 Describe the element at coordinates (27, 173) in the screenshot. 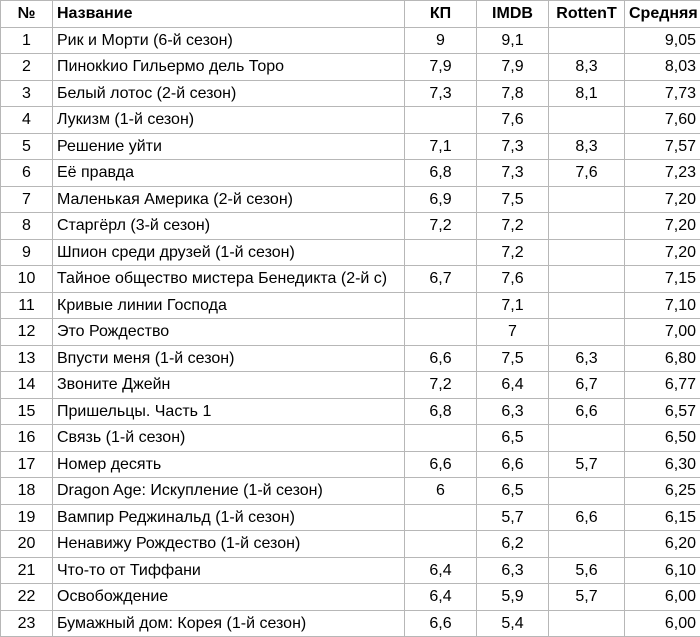

I see `cell-num: 6` at that location.